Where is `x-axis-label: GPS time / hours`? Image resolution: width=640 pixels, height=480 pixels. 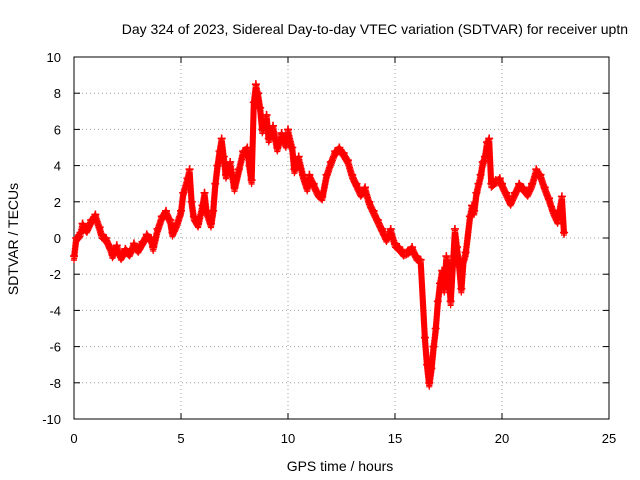 x-axis-label: GPS time / hours is located at coordinates (340, 466).